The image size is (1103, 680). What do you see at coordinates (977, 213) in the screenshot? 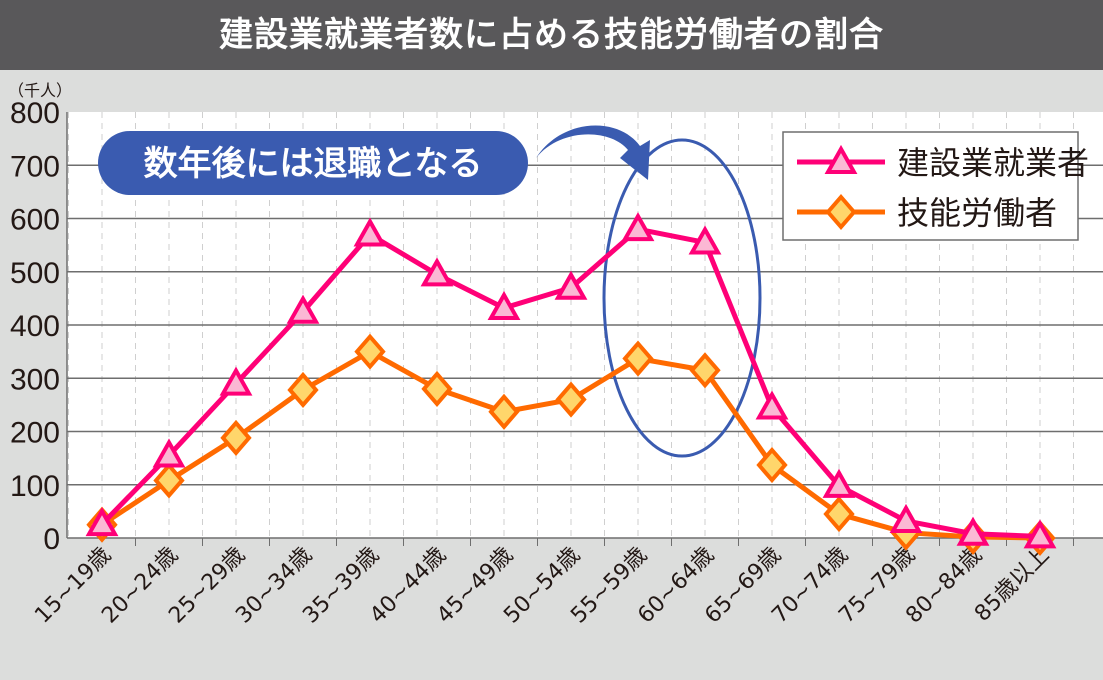
I see `legend-label: 技能労働者` at bounding box center [977, 213].